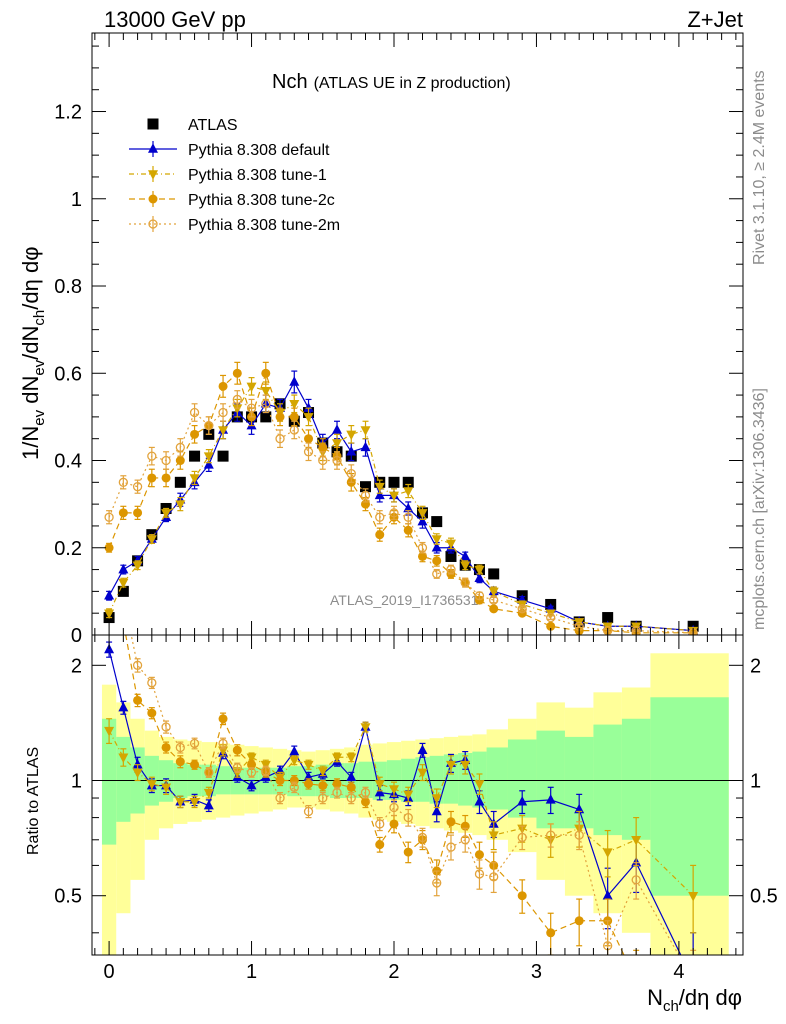  Describe the element at coordinates (33, 801) in the screenshot. I see `y-axis-label-ratio: Ratio to ATLAS` at that location.